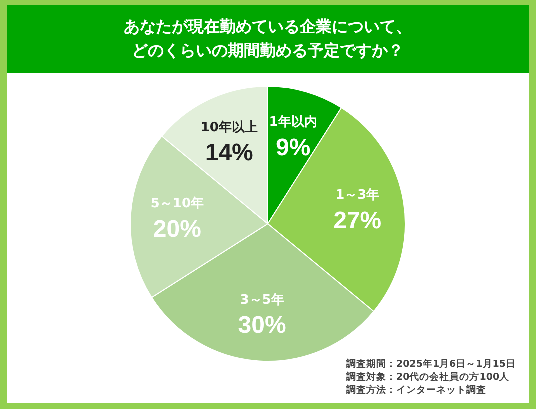  What do you see at coordinates (417, 390) in the screenshot?
I see `text: 調査方法：インターネット調査` at bounding box center [417, 390].